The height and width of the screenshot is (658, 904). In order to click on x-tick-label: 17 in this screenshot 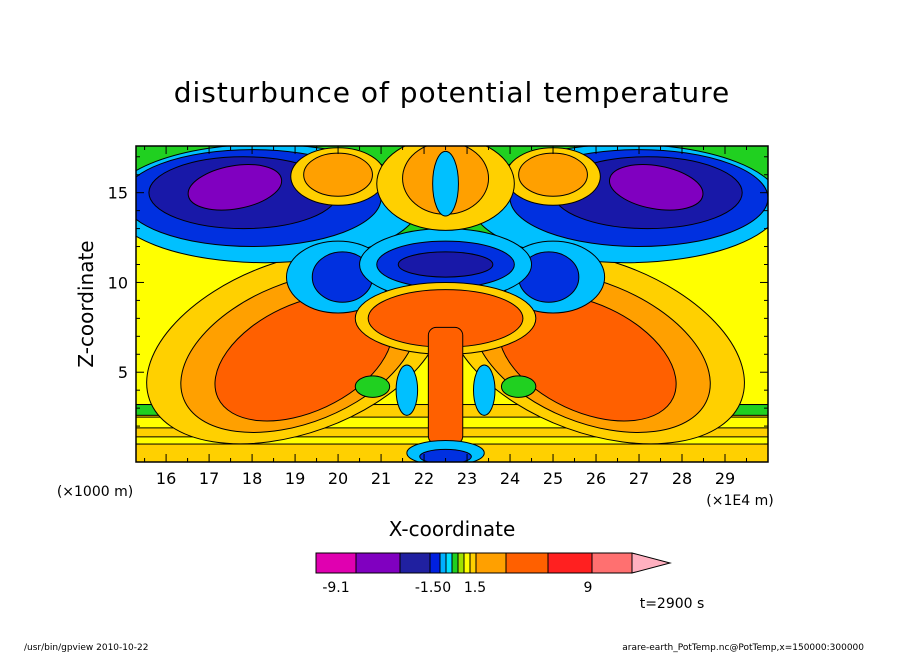, I will do `click(209, 478)`.